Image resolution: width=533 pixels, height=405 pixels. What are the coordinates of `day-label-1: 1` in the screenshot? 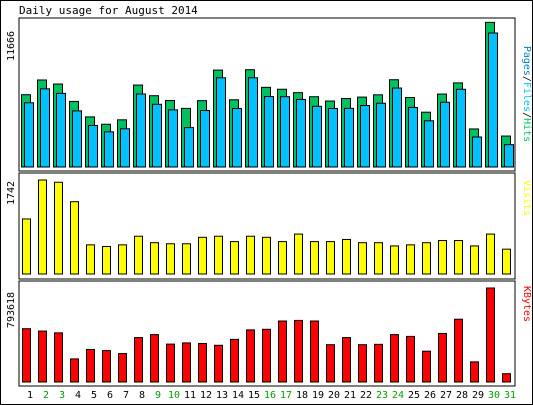 It's located at (30, 395).